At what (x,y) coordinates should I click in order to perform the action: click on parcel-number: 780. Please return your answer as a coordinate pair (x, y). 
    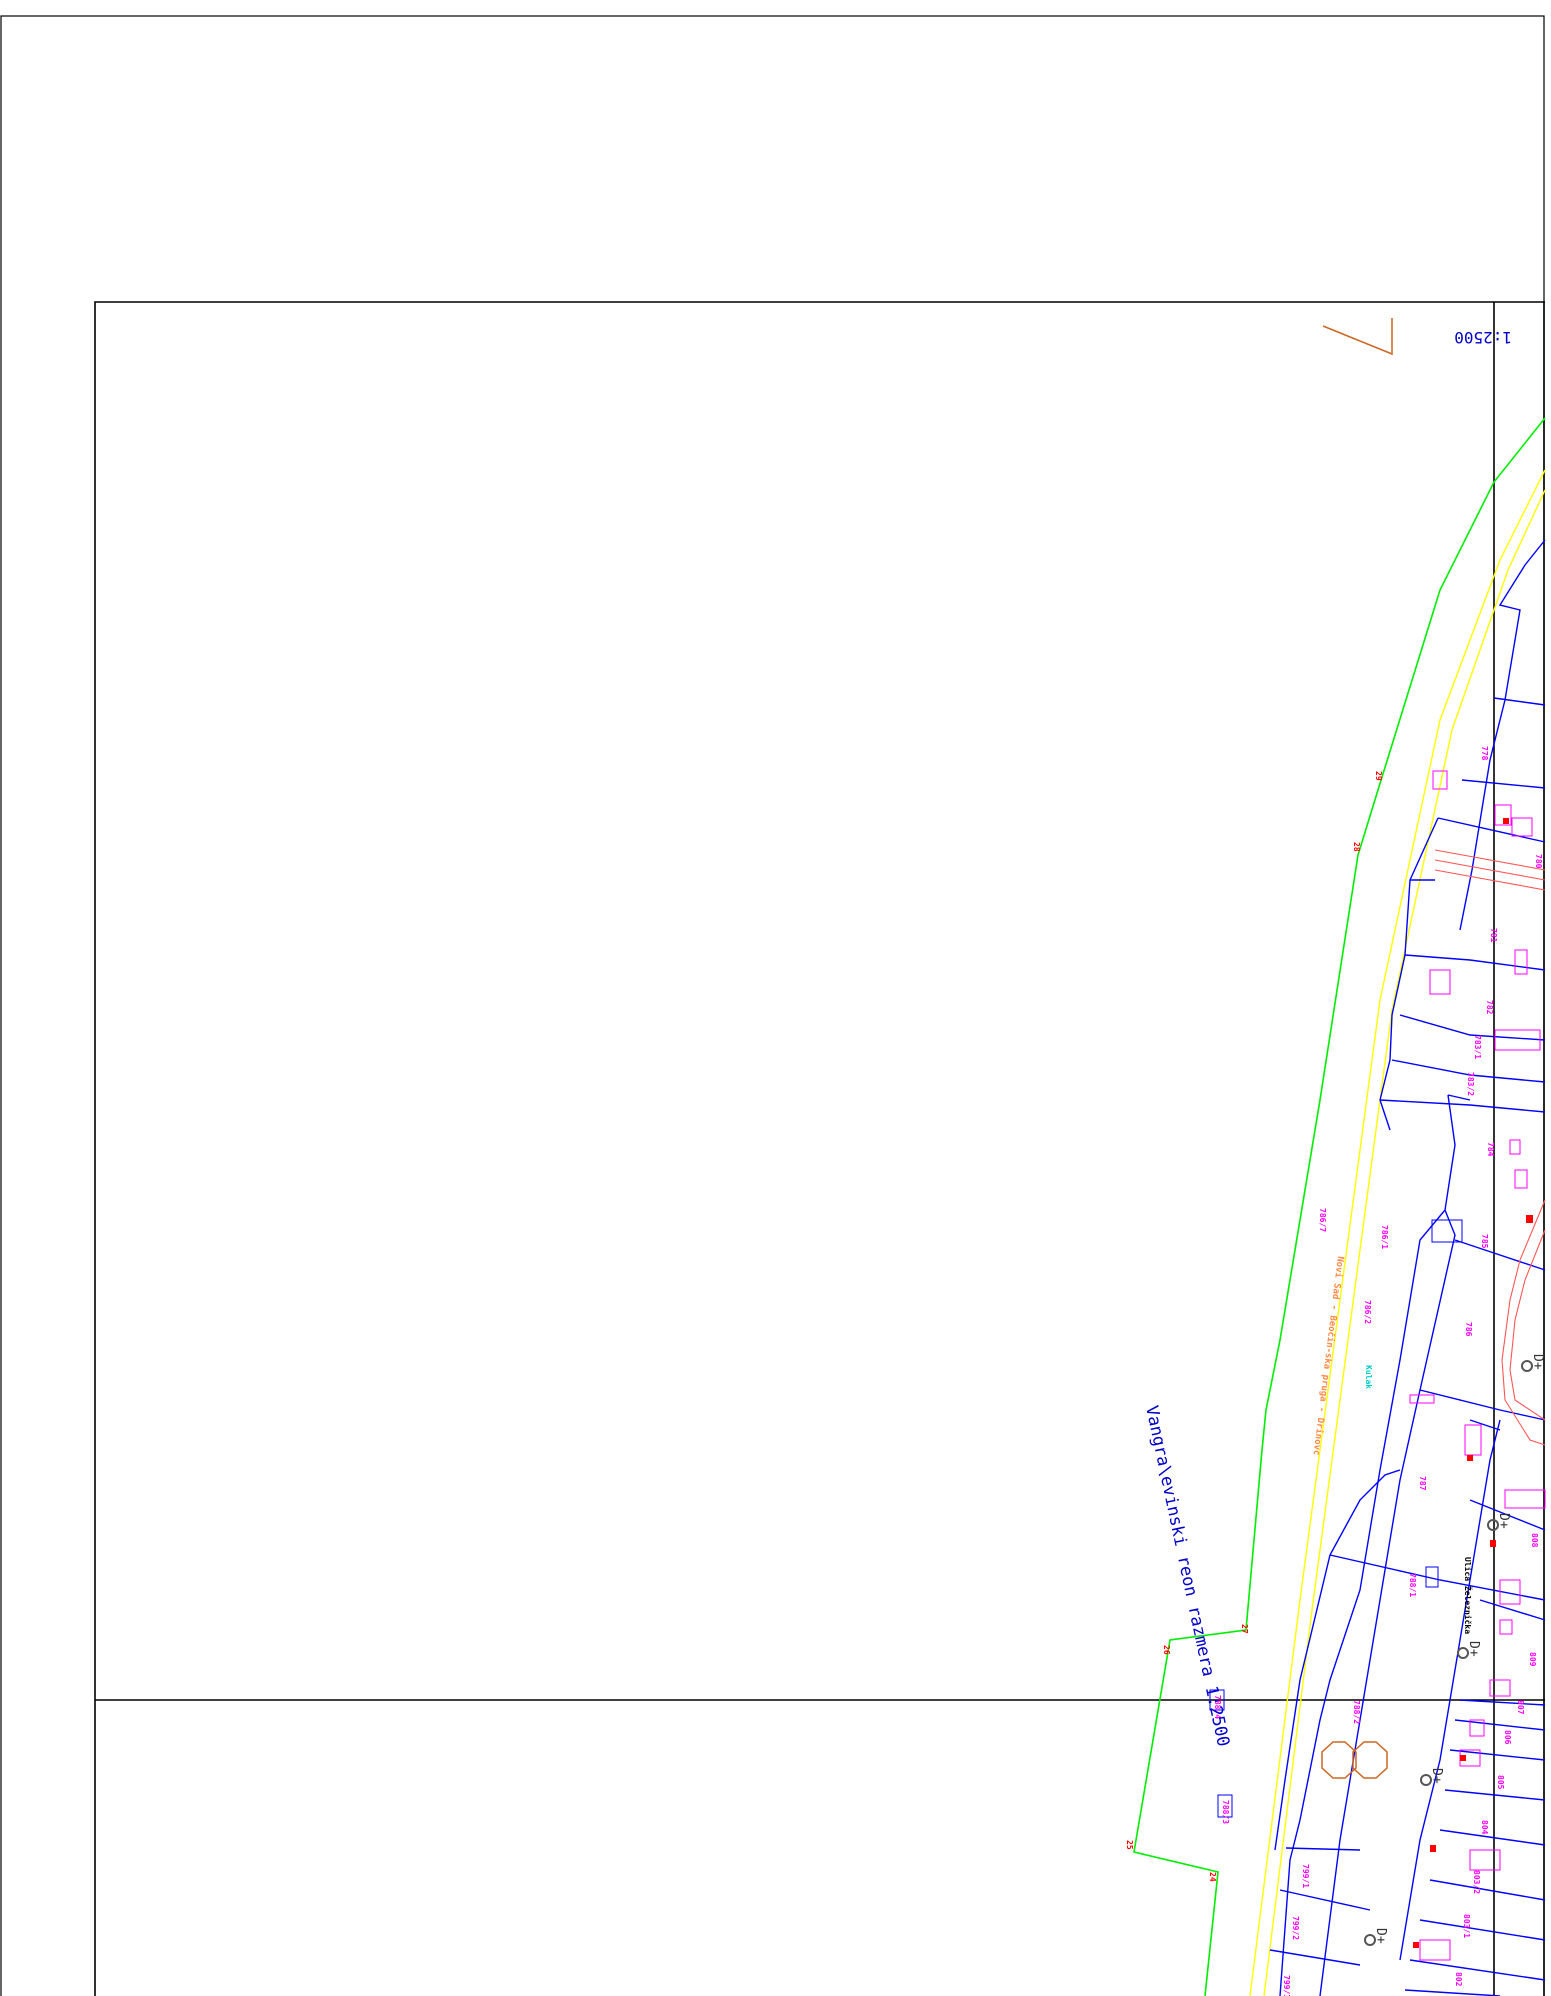
    Looking at the image, I should click on (1538, 861).